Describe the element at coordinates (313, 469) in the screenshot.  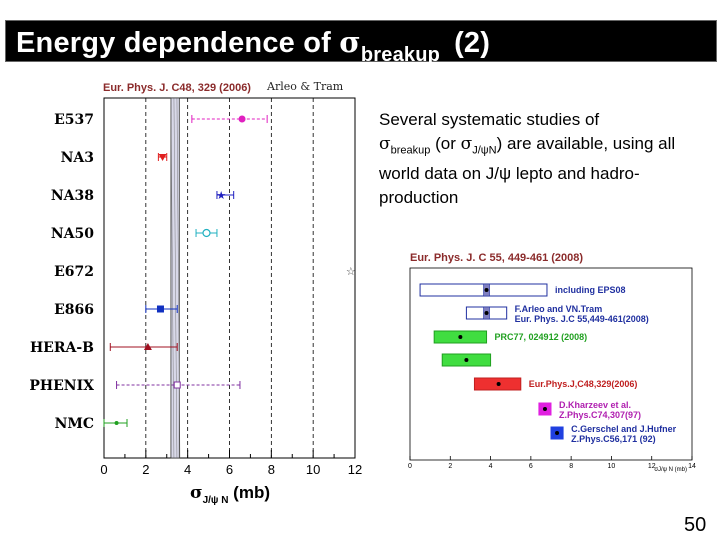
I see `left-x-tick-label: 10` at that location.